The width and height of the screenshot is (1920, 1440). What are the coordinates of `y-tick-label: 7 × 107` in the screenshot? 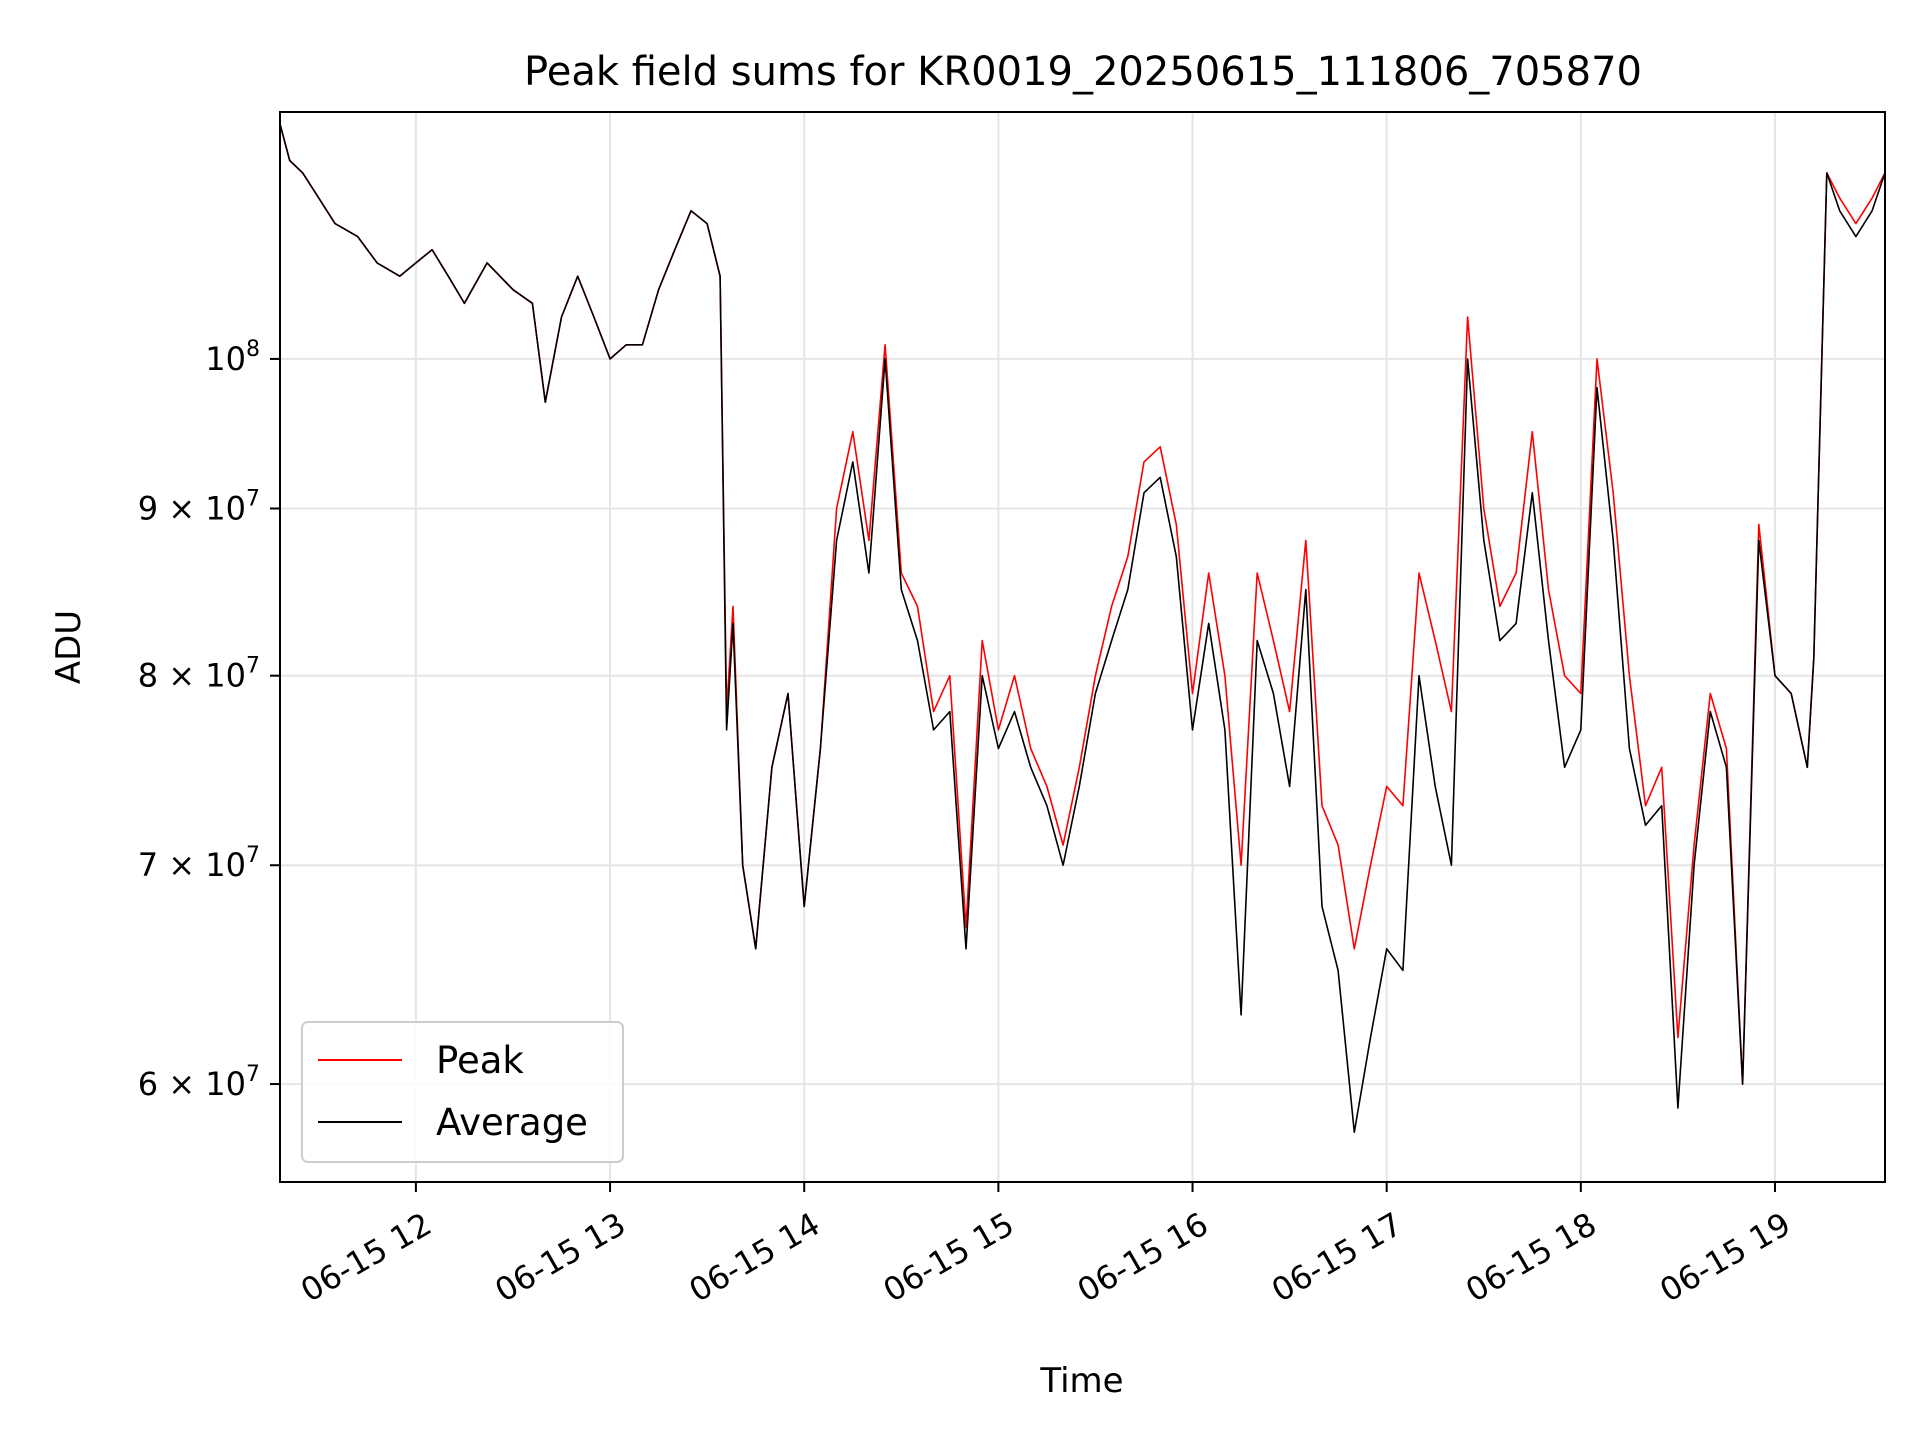 It's located at (199, 863).